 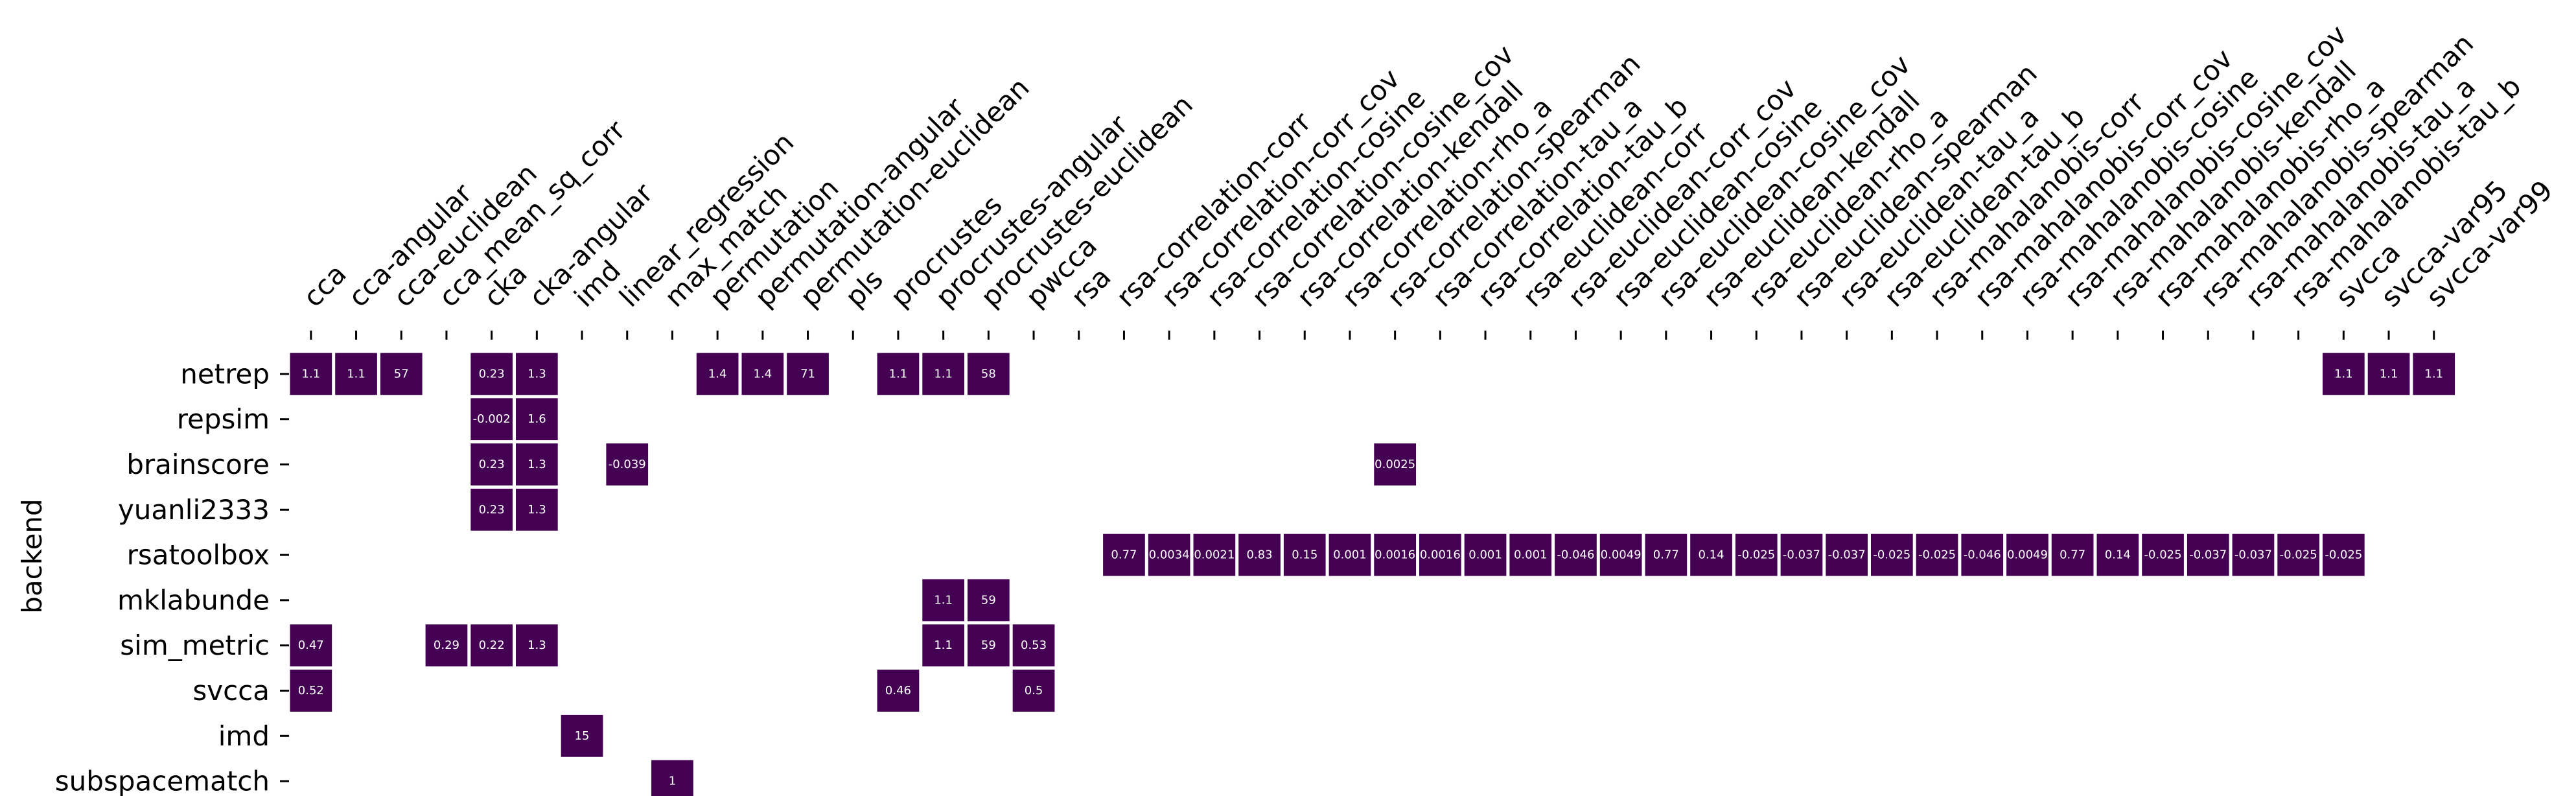 I want to click on heatmap-cell-rsatoolbox-rsa-correlation-cosine: 0.0021, so click(x=1215, y=554).